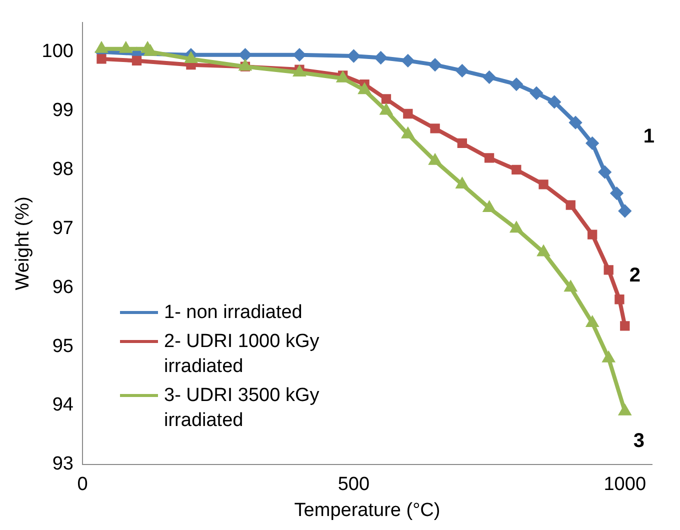 The width and height of the screenshot is (680, 530). What do you see at coordinates (242, 408) in the screenshot?
I see `legend-label: 3- UDRI 3500 kGy irradiated` at bounding box center [242, 408].